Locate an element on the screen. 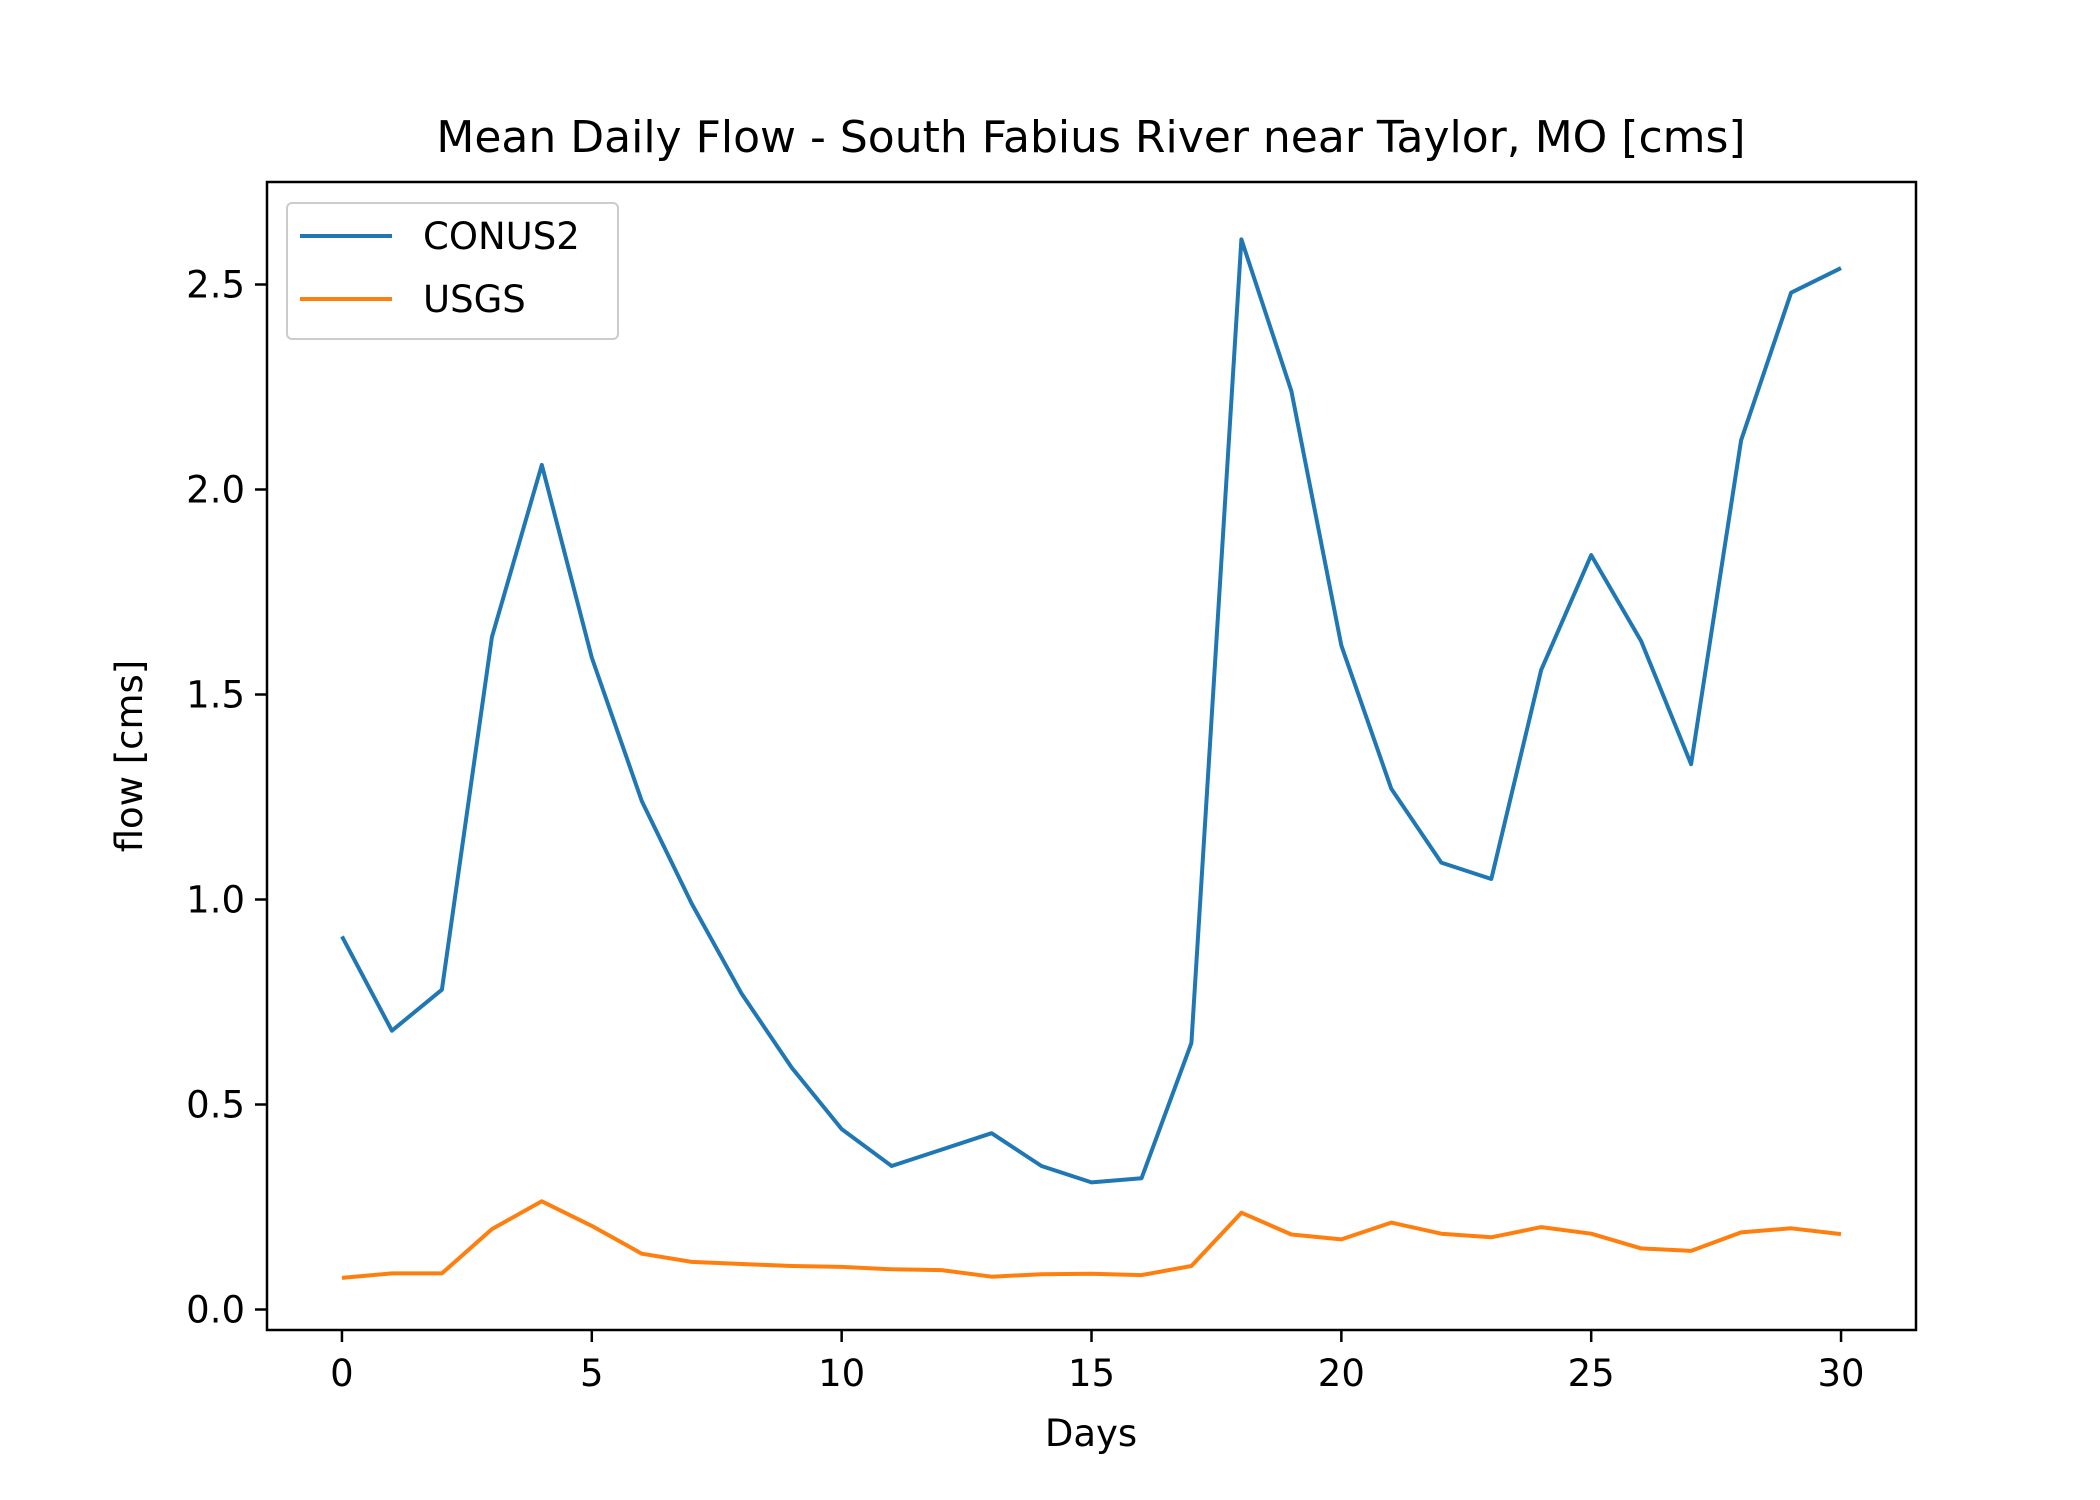  x-tick-label: 0 is located at coordinates (342, 1373).